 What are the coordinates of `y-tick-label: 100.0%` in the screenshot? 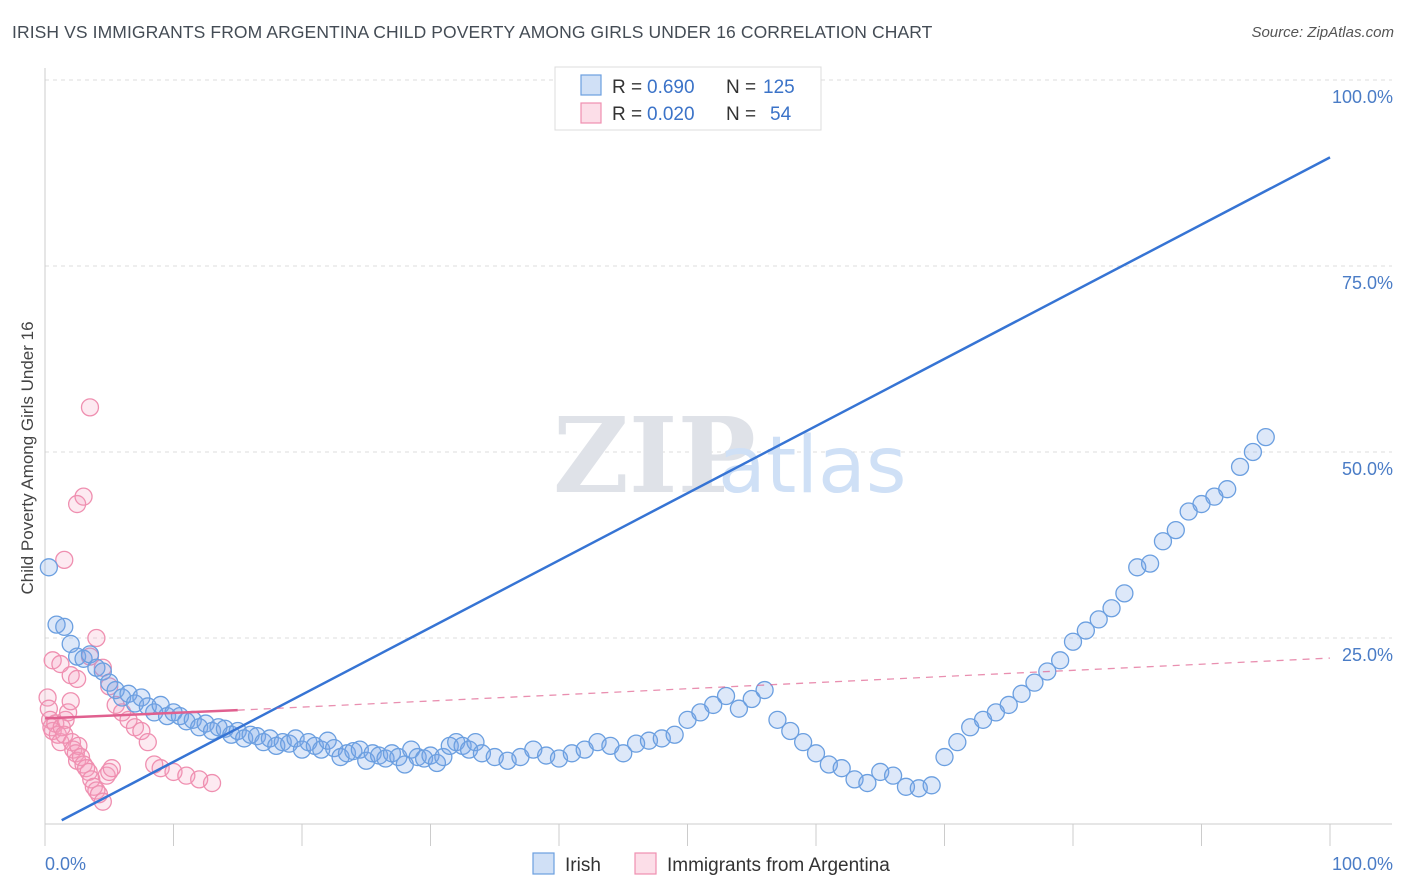 It's located at (1362, 97).